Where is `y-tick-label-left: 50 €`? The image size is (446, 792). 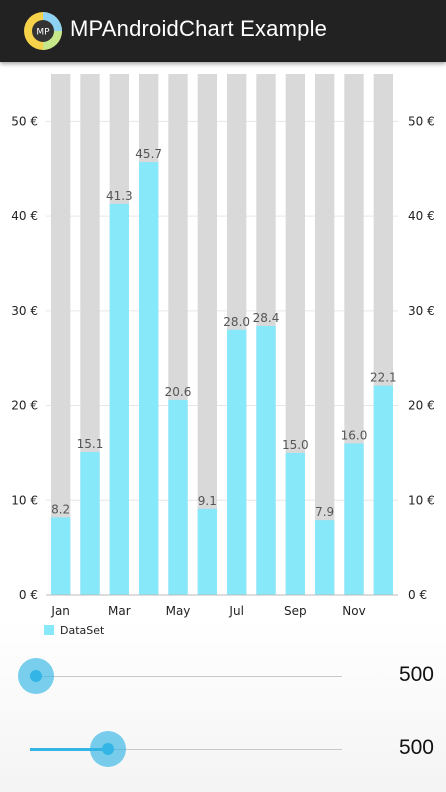
y-tick-label-left: 50 € is located at coordinates (24, 121).